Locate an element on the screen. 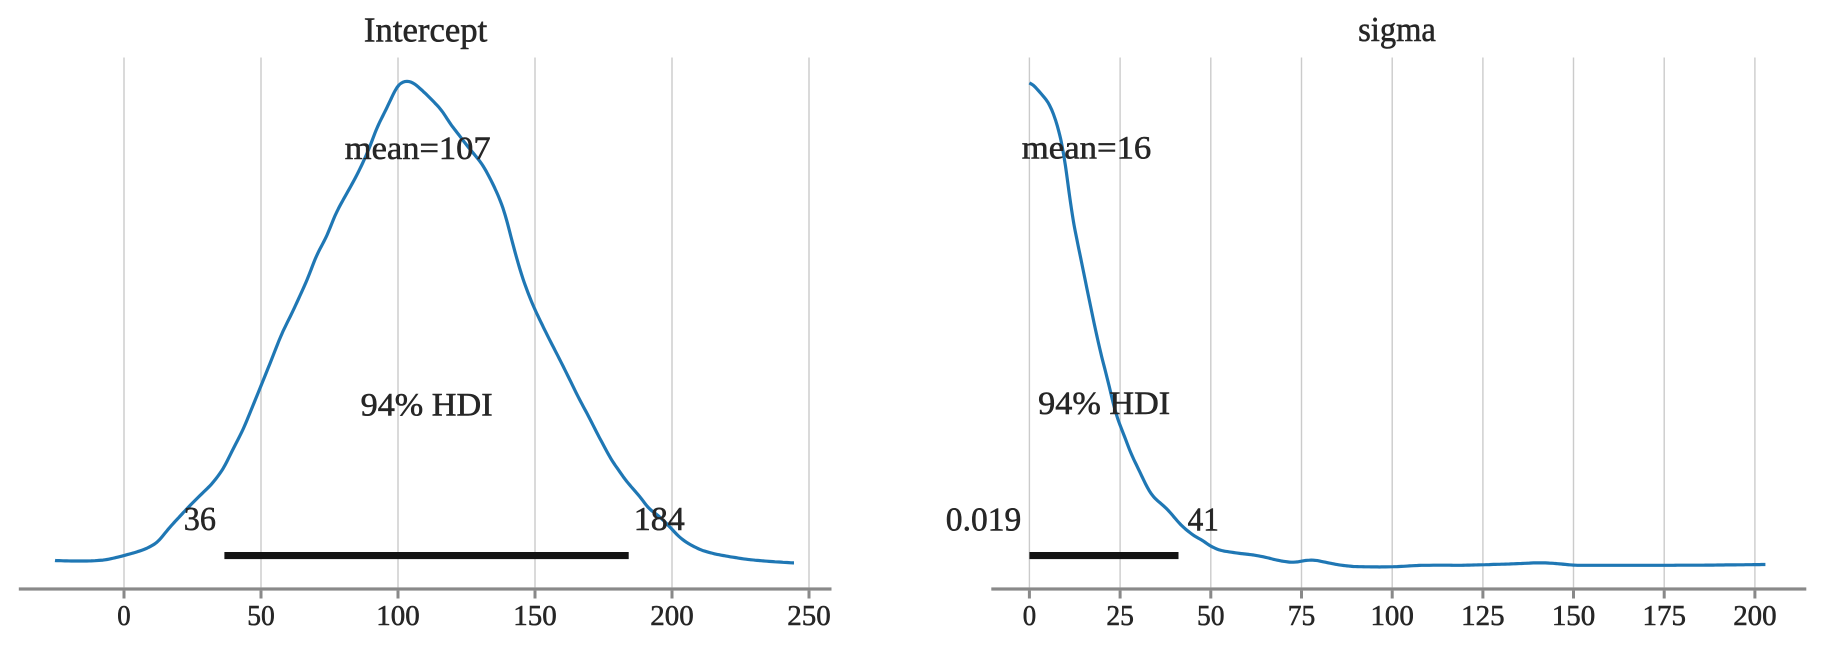 The image size is (1822, 650). svg-text: Intercept is located at coordinates (426, 31).